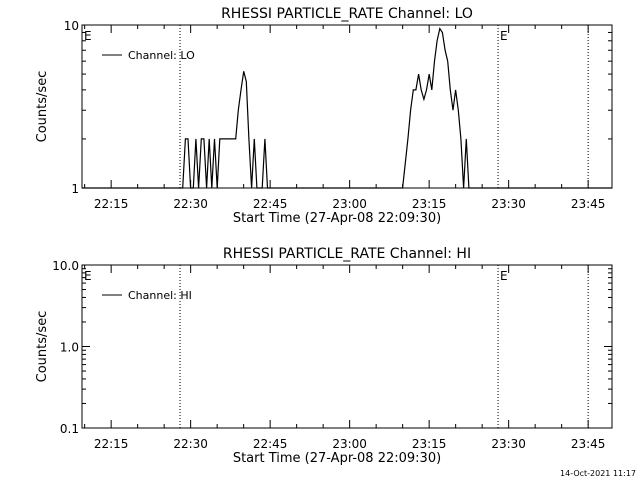 This screenshot has height=480, width=640. I want to click on timestamp: 14-Oct-2021 11:17, so click(598, 473).